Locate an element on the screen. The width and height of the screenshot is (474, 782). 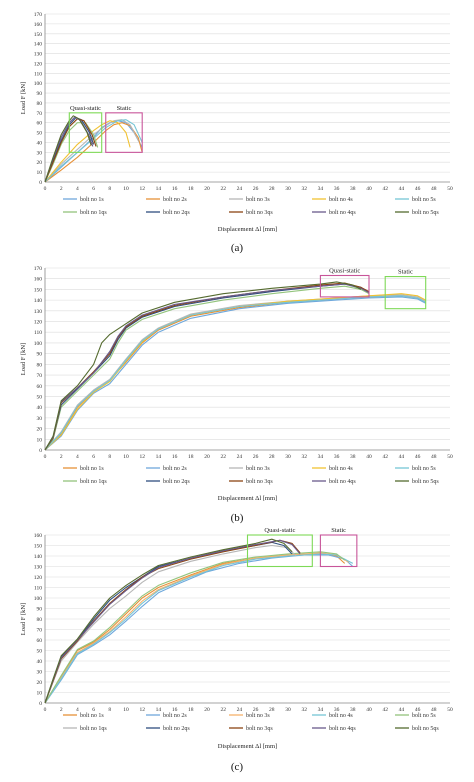
y-tick-label: 120 is located at coordinates (38, 578).